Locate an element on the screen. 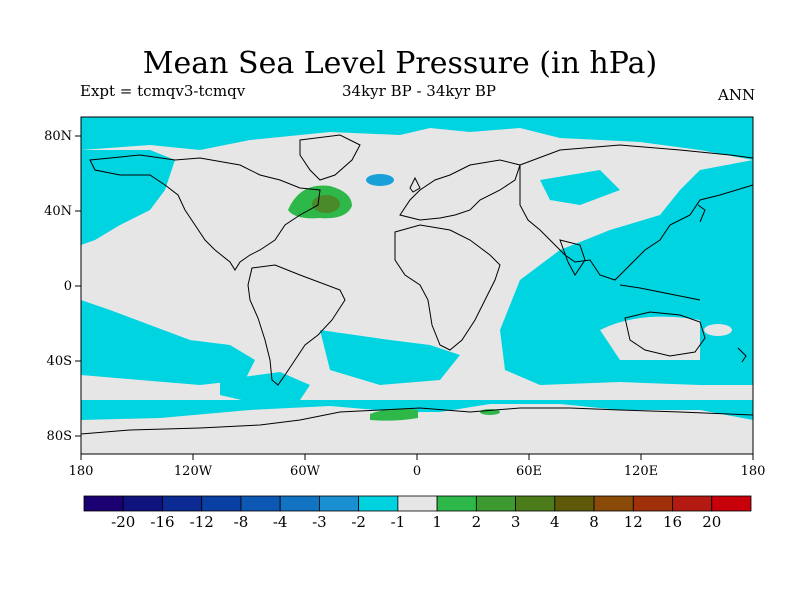 The image size is (800, 600). colorbar-label: -16 is located at coordinates (162, 522).